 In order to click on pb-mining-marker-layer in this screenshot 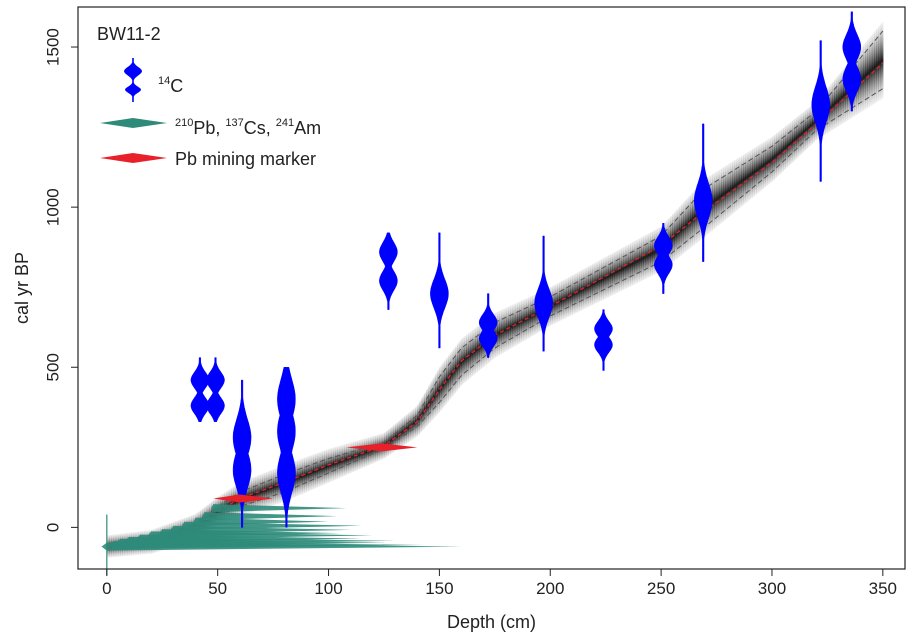, I will do `click(315, 473)`.